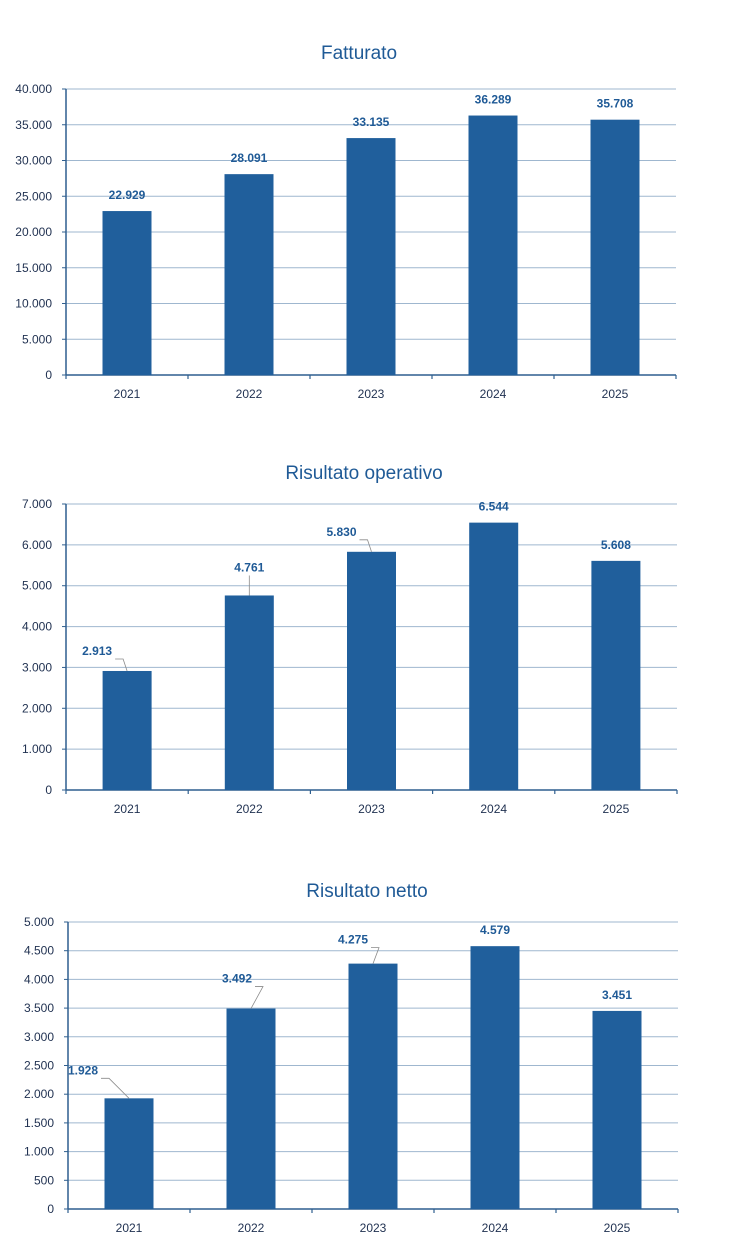 This screenshot has width=744, height=1256. Describe the element at coordinates (37, 504) in the screenshot. I see `y-tick-label: 7.000` at that location.